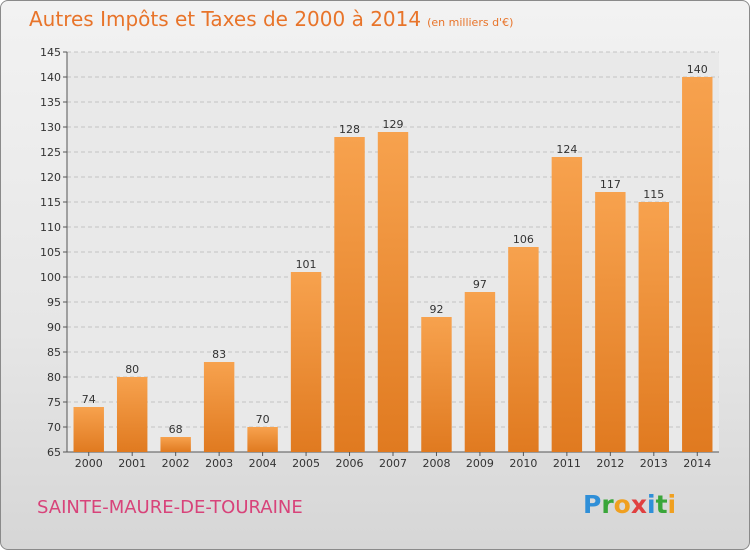 This screenshot has width=750, height=550. I want to click on x-tick-label: 2009, so click(480, 463).